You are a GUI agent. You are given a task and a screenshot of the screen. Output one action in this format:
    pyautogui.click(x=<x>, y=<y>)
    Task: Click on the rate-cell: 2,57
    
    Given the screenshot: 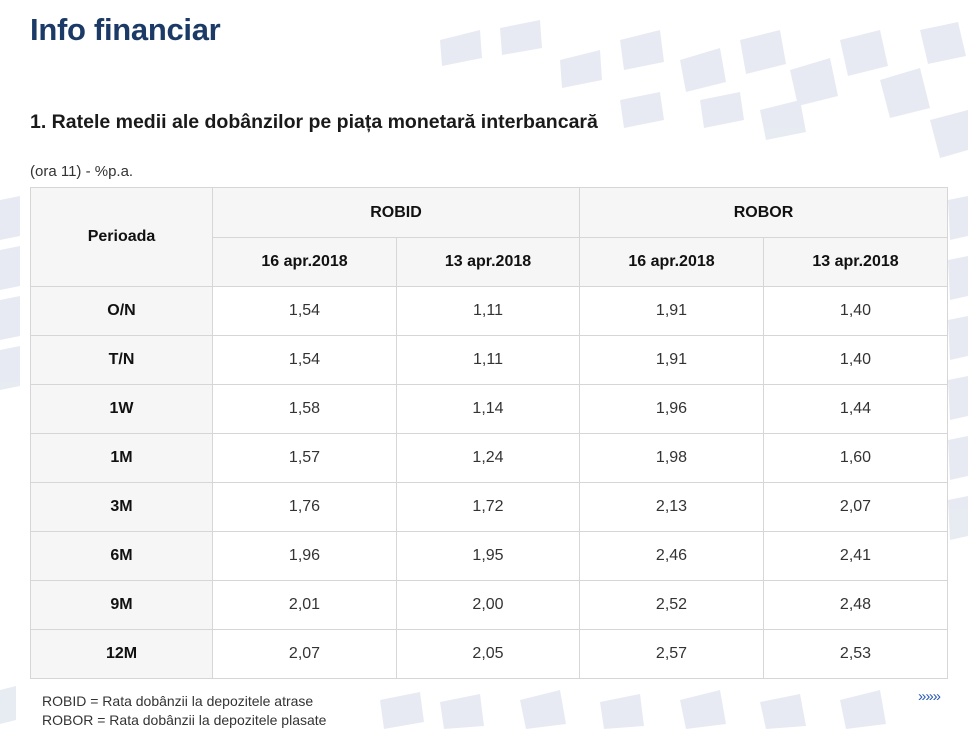 What is the action you would take?
    pyautogui.click(x=671, y=654)
    